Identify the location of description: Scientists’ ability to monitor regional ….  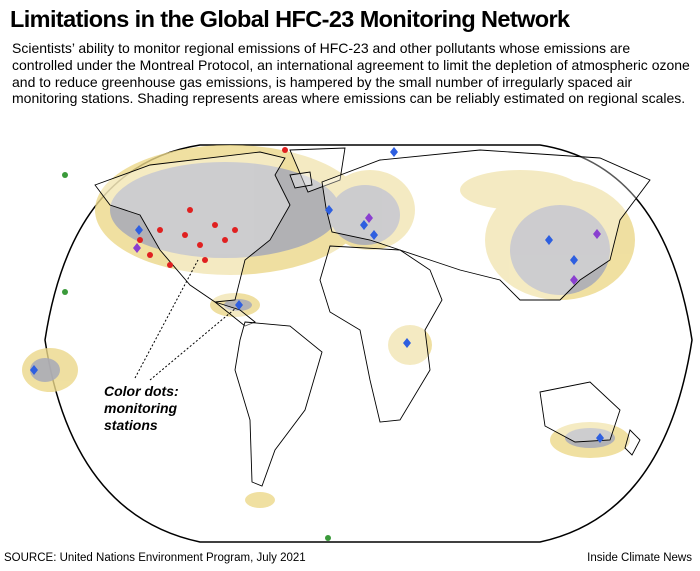
(351, 73).